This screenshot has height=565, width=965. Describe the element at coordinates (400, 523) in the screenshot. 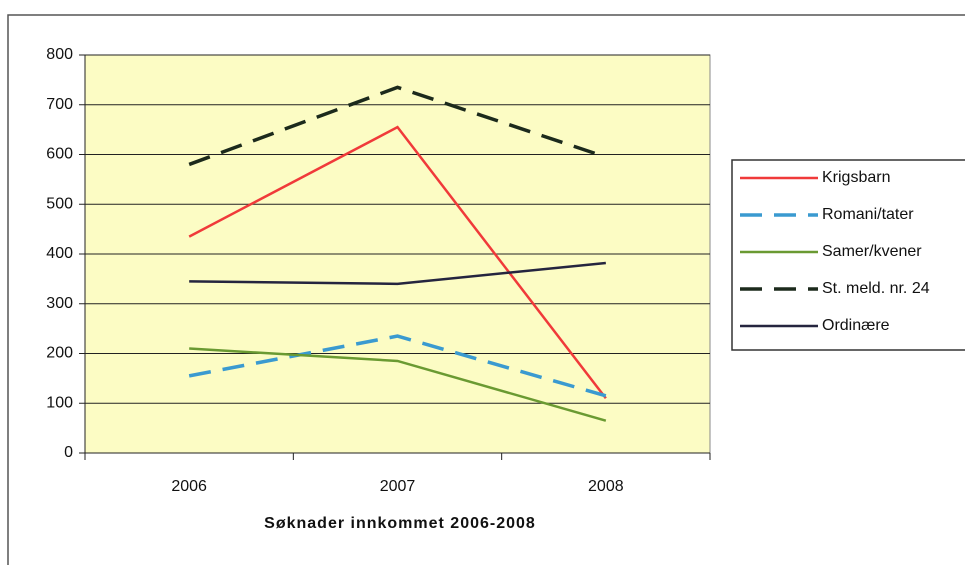

I see `chart-title: Søknader innkommet 2006-2008` at that location.